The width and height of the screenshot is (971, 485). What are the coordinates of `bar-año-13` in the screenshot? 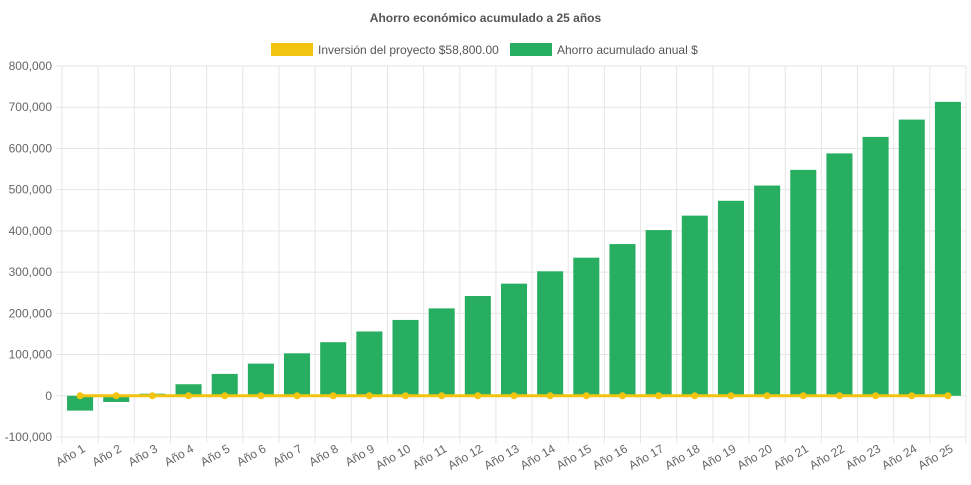 It's located at (514, 339).